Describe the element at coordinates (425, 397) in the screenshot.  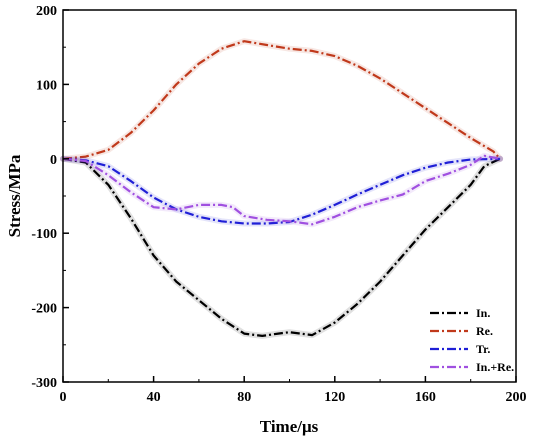
I see `x-tick-label: 160` at that location.